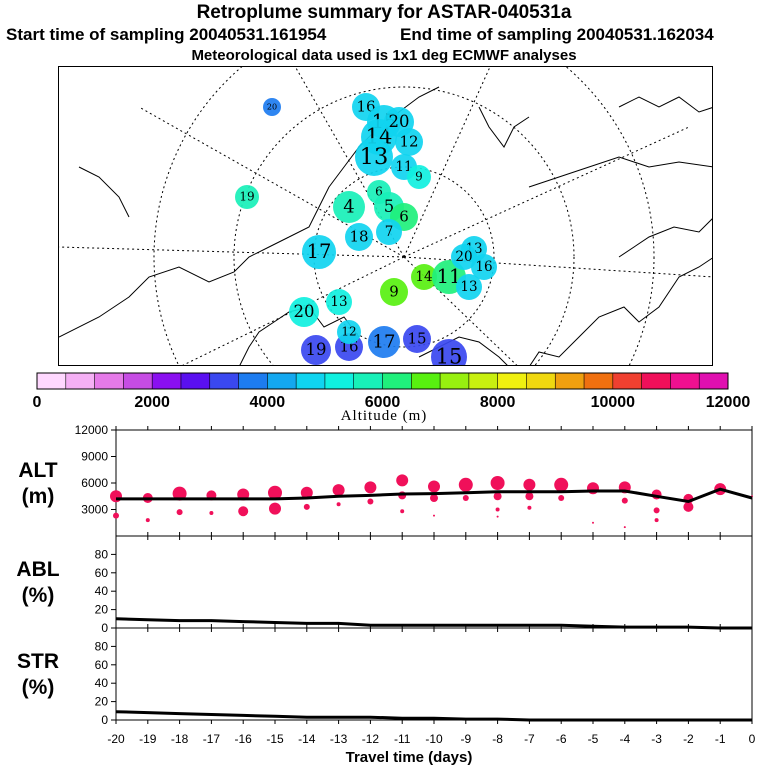 Image resolution: width=768 pixels, height=768 pixels. I want to click on colorbar-tick: 10000, so click(613, 402).